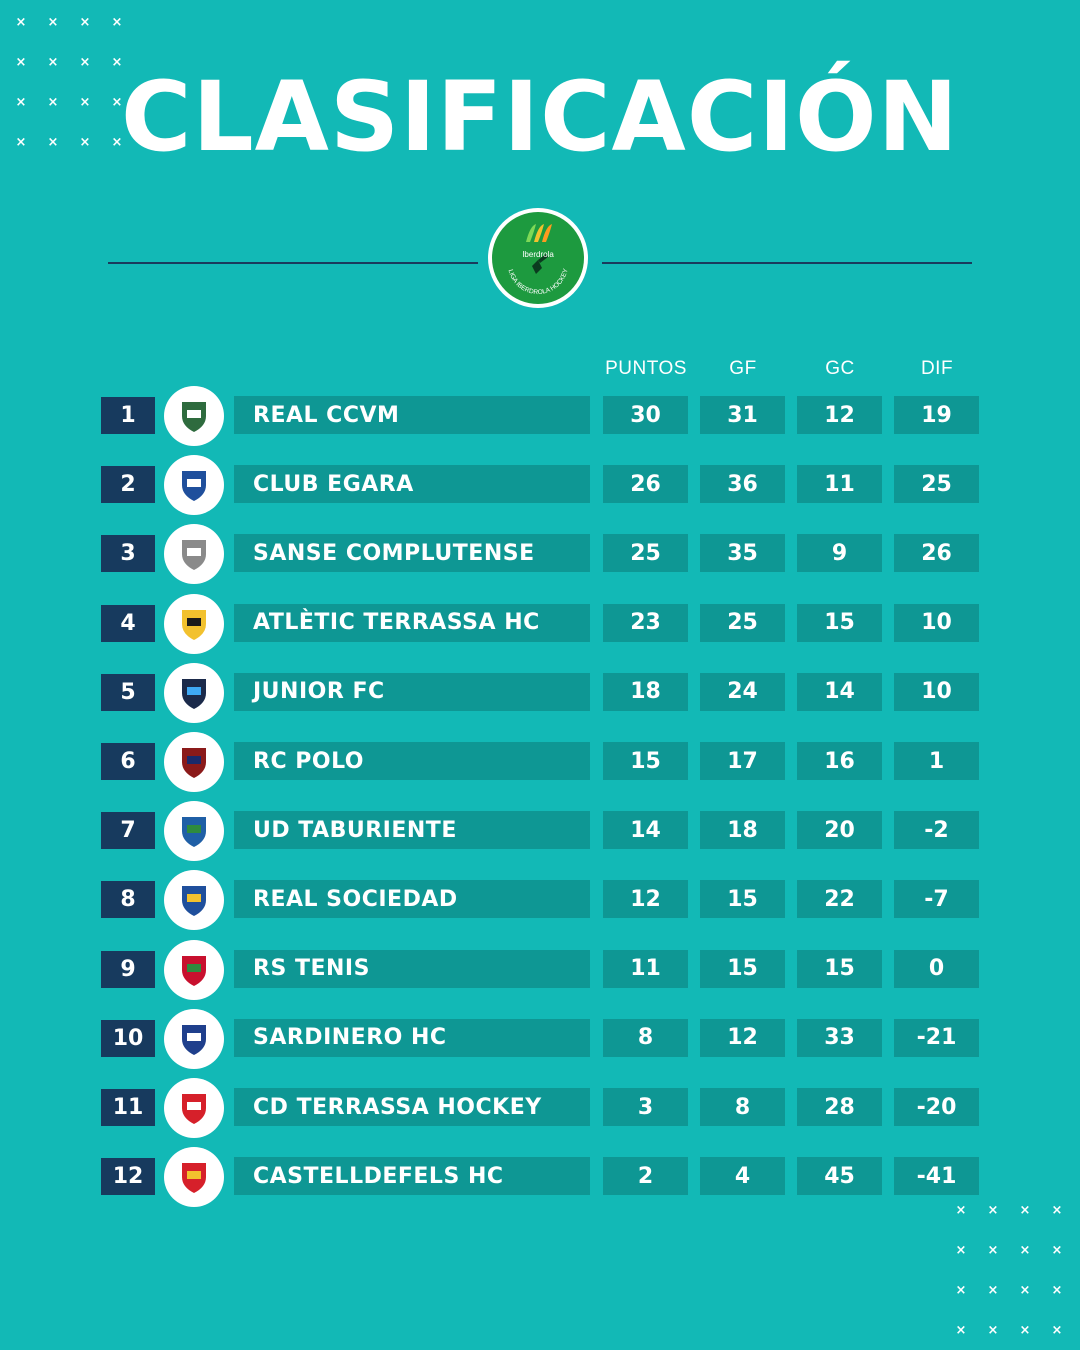 The width and height of the screenshot is (1080, 1350). Describe the element at coordinates (936, 484) in the screenshot. I see `difference-cell: 25` at that location.